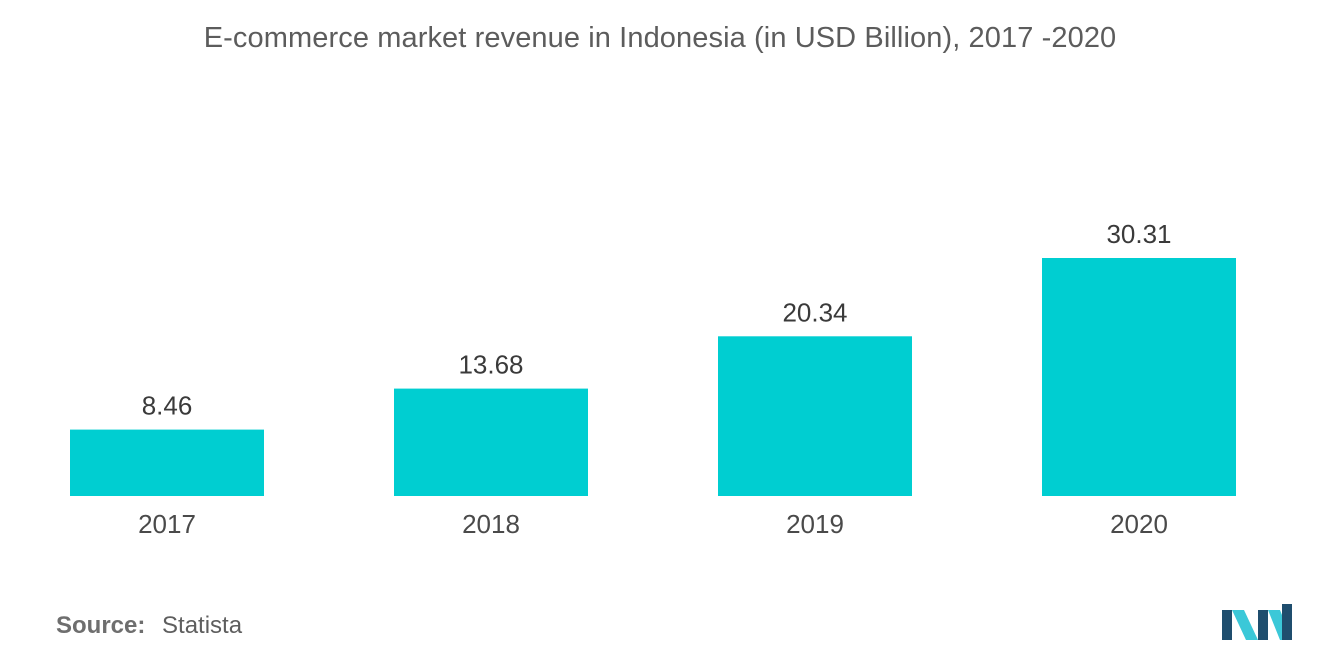  I want to click on x-tick-label-2018: 2018, so click(491, 524).